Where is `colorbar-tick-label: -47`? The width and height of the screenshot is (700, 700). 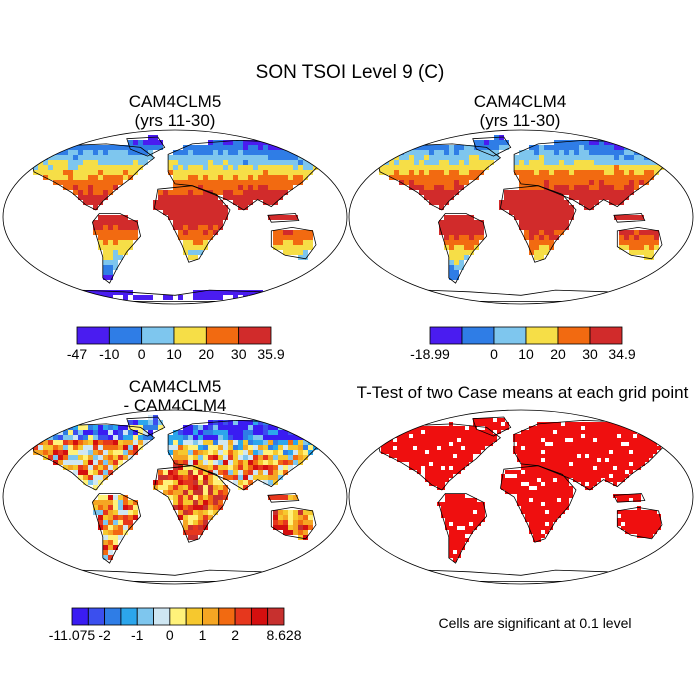 colorbar-tick-label: -47 is located at coordinates (77, 354).